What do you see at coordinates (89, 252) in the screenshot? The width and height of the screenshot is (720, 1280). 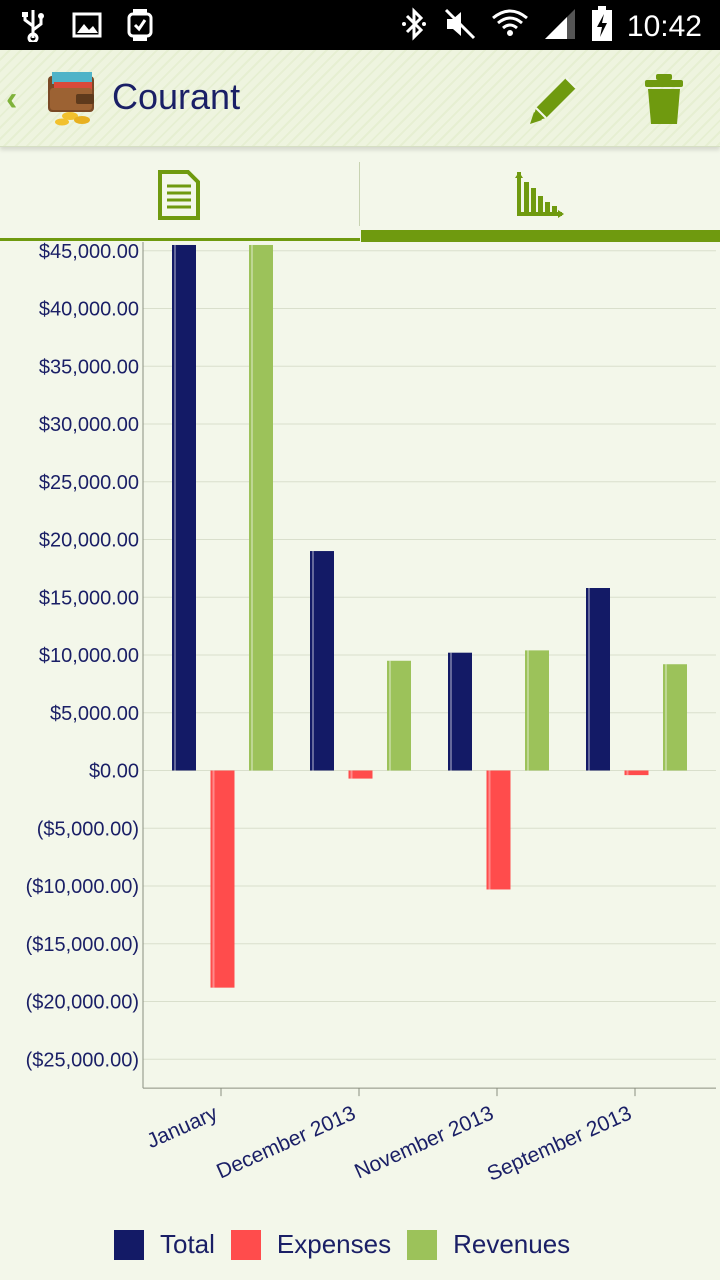 I see `y-tick-label: $45,000.00` at bounding box center [89, 252].